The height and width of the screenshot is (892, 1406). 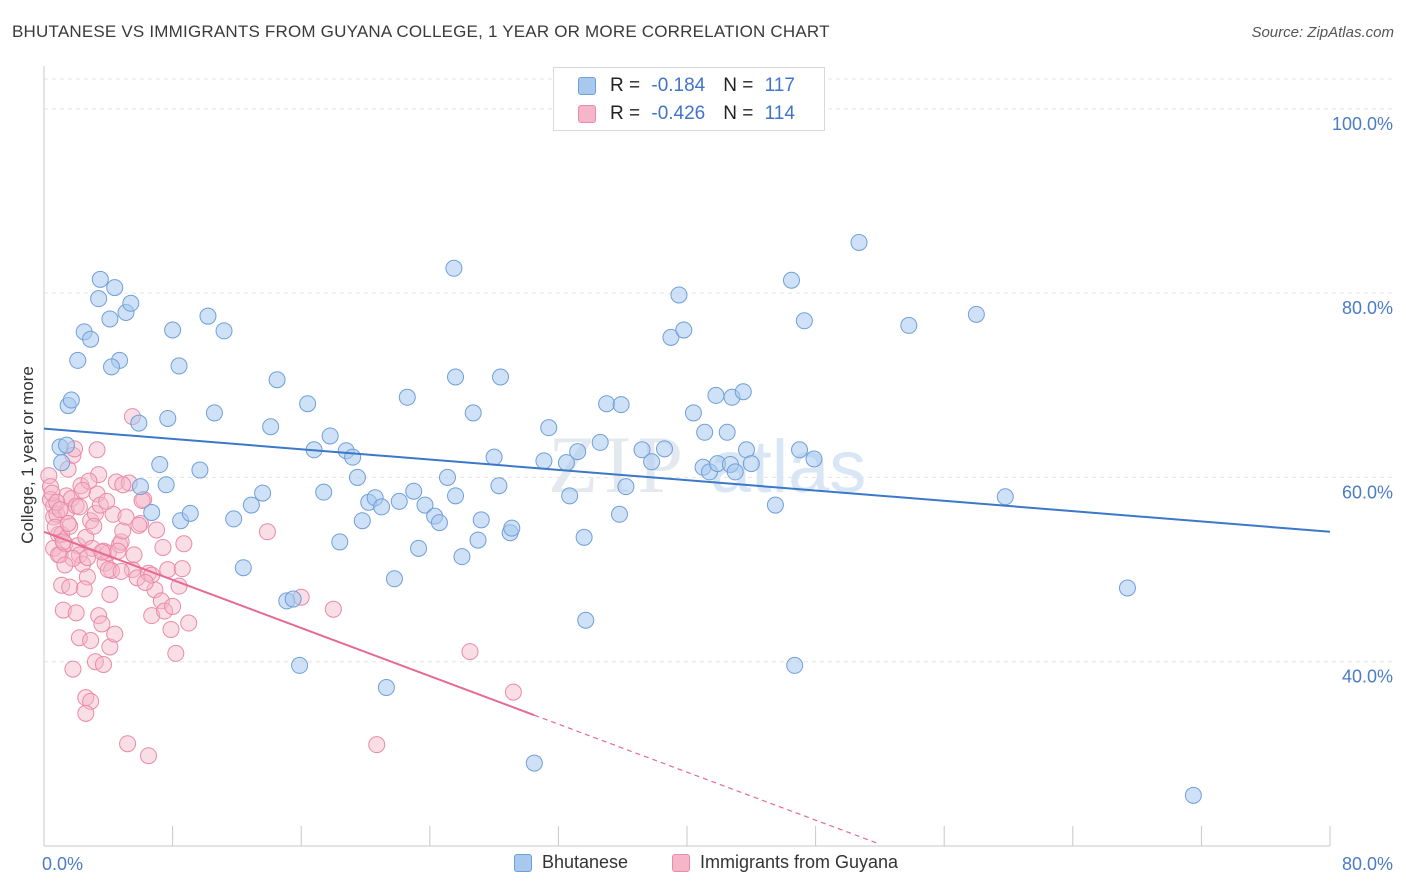 I want to click on series-legend-bhutanese: Bhutanese, so click(x=571, y=862).